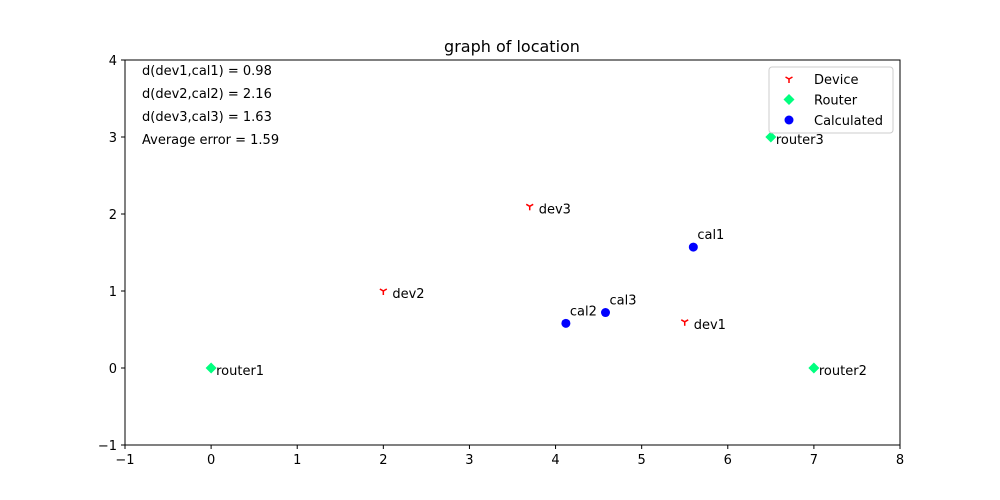  I want to click on legend-label: Router, so click(836, 101).